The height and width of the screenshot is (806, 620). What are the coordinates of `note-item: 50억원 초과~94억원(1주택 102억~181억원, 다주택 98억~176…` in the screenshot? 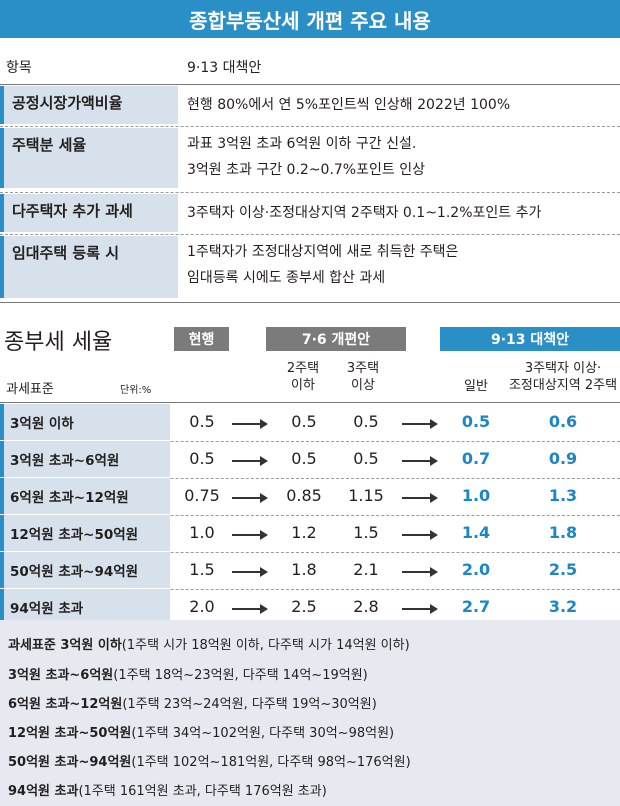 It's located at (209, 762).